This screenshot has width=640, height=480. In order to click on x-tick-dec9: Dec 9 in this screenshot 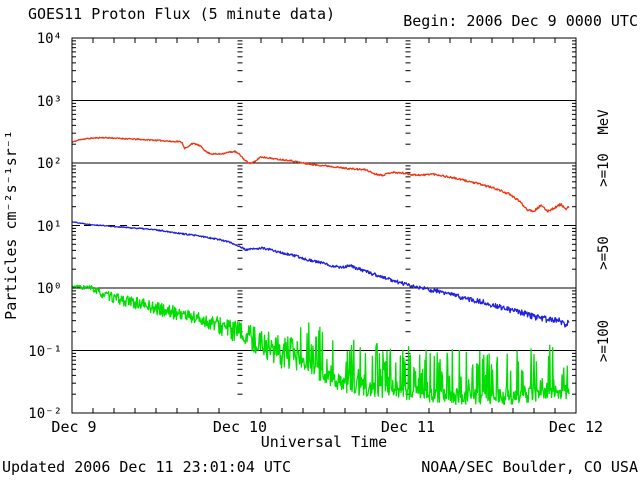, I will do `click(73, 427)`.